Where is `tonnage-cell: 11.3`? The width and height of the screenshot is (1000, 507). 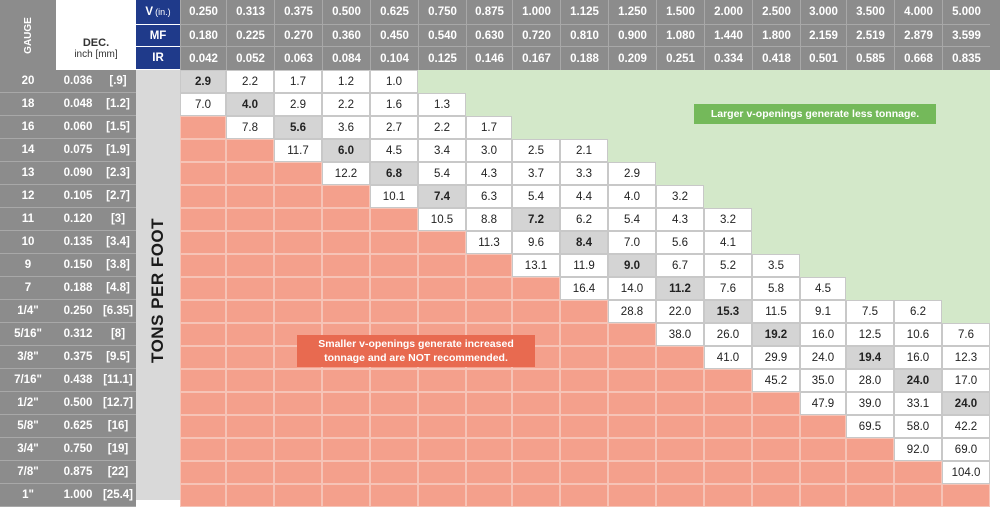 tonnage-cell: 11.3 is located at coordinates (489, 242).